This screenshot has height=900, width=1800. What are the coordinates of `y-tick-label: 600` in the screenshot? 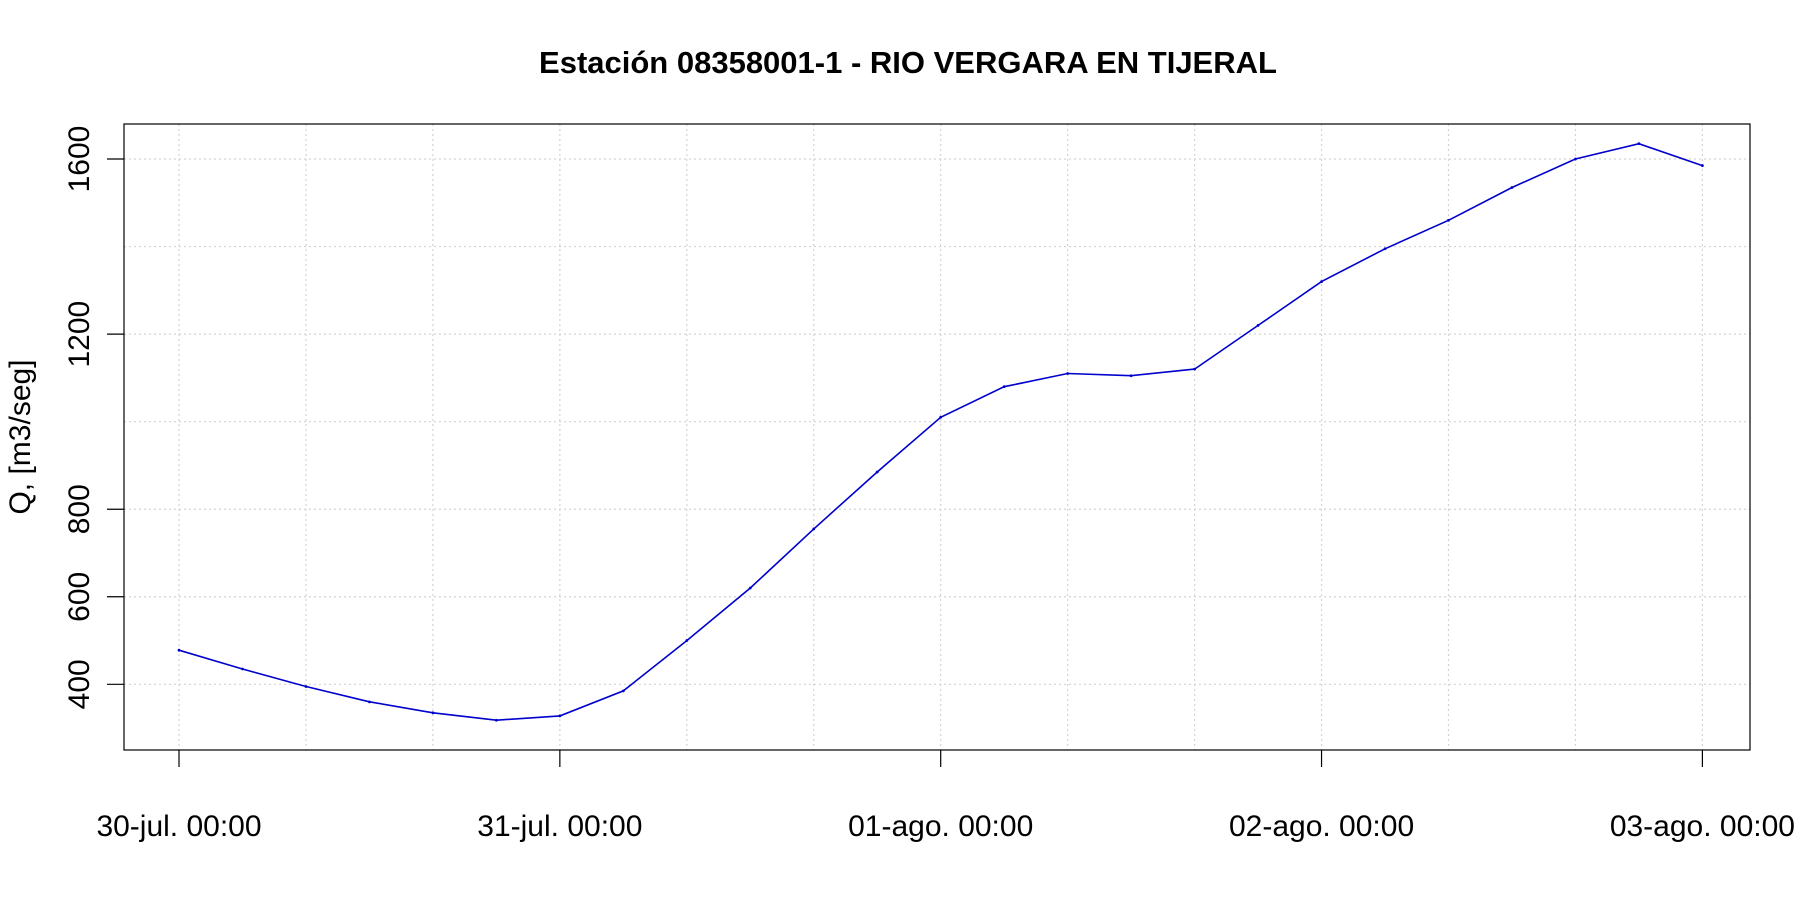 It's located at (79, 597).